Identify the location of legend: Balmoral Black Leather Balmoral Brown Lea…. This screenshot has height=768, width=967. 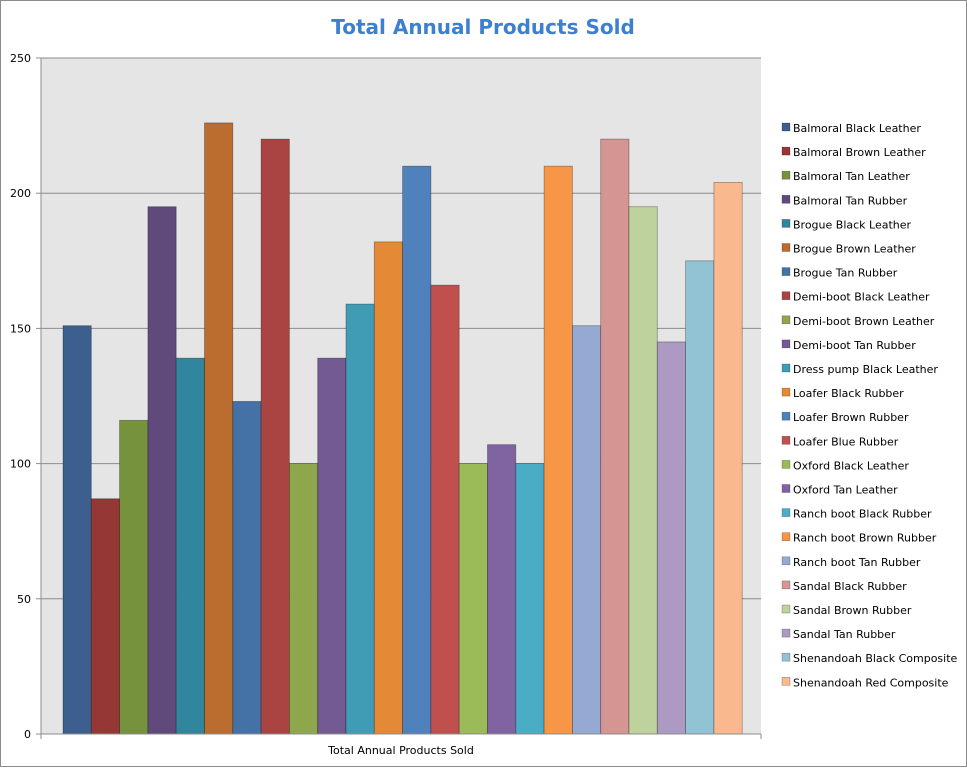
(869, 405).